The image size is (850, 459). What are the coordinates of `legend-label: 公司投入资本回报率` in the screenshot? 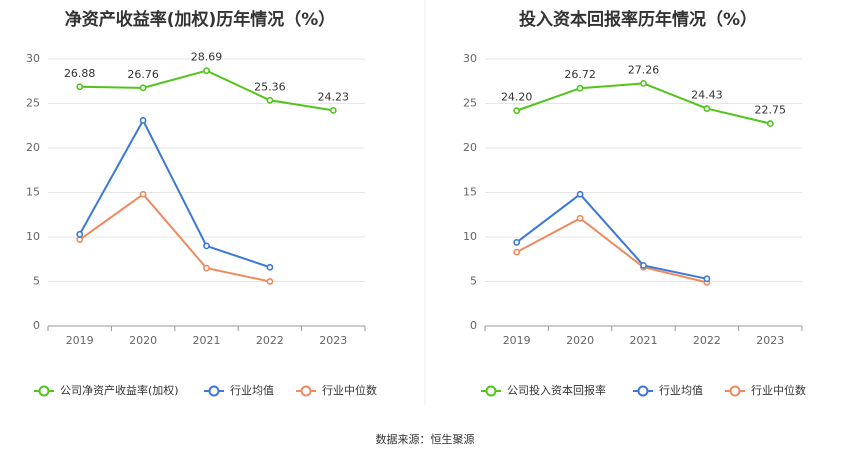 It's located at (556, 390).